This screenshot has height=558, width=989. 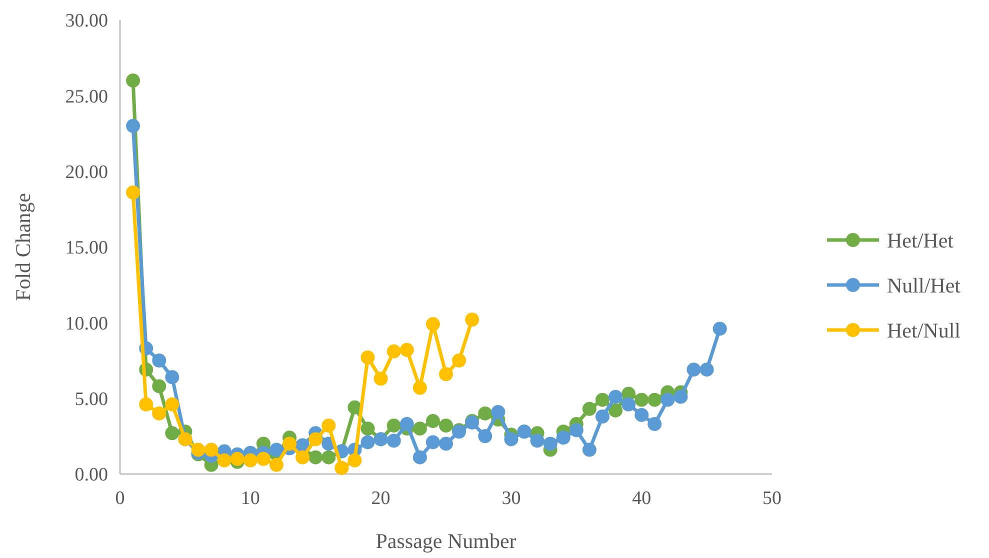 What do you see at coordinates (86, 172) in the screenshot?
I see `y-tick-label: 20.00` at bounding box center [86, 172].